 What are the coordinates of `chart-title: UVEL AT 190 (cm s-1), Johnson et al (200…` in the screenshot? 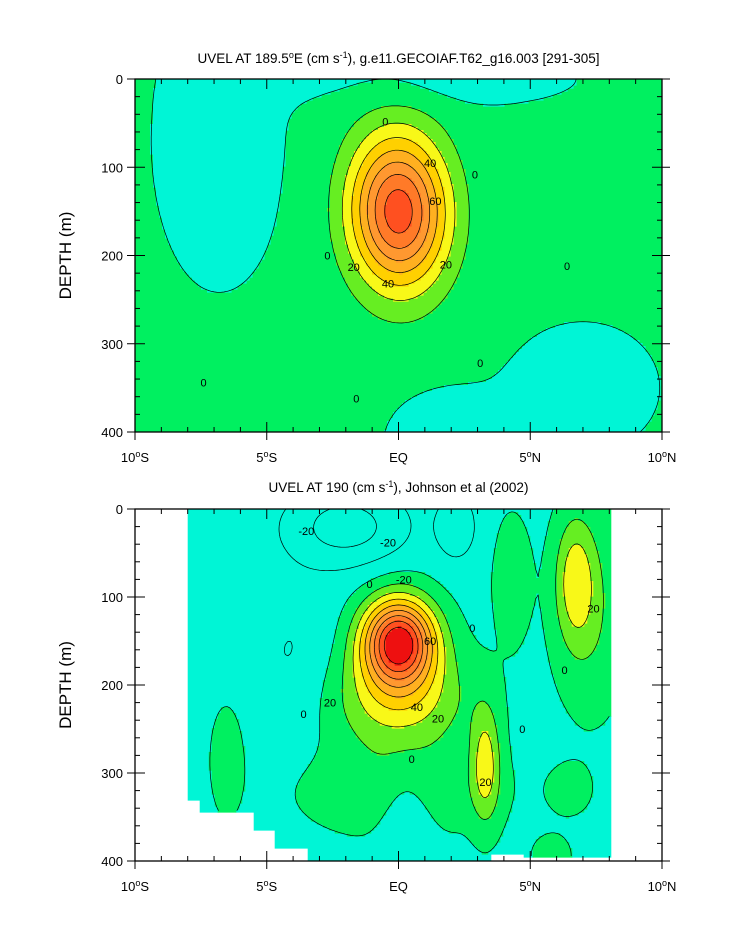 It's located at (399, 487).